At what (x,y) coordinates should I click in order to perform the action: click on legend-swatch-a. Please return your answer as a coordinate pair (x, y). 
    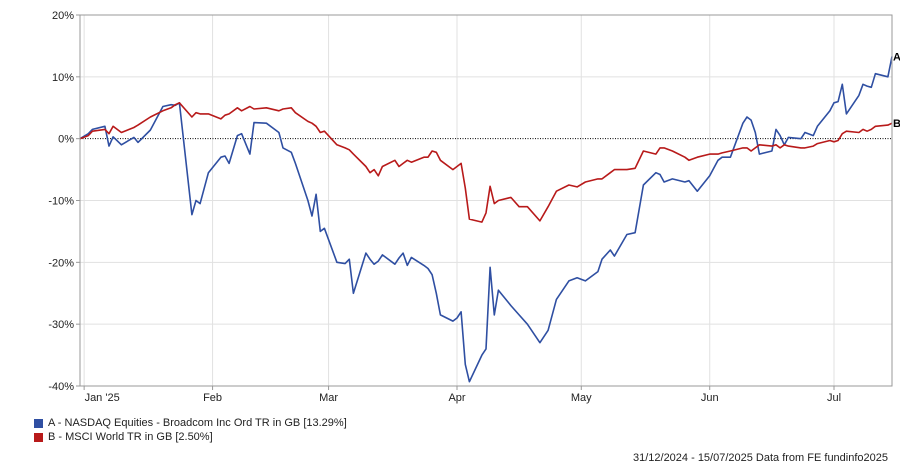
    Looking at the image, I should click on (38, 423).